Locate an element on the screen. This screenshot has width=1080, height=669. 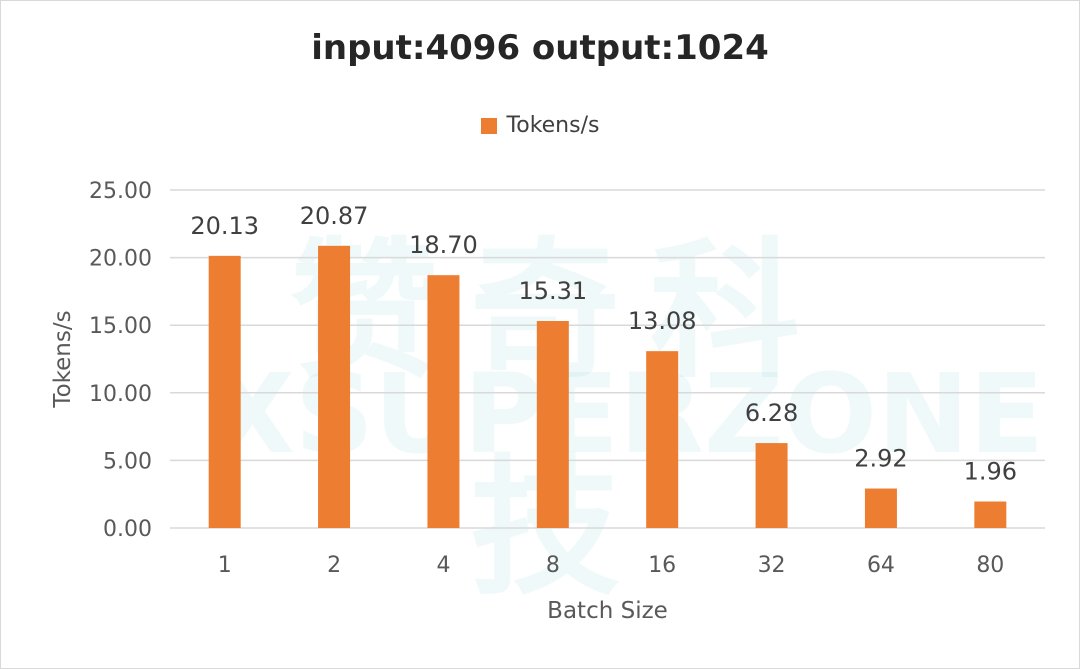
x-tick-label: 2 is located at coordinates (334, 565).